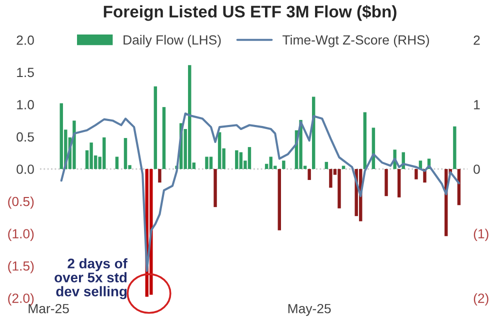  Describe the element at coordinates (25, 169) in the screenshot. I see `y-tick-label: 0.0` at that location.